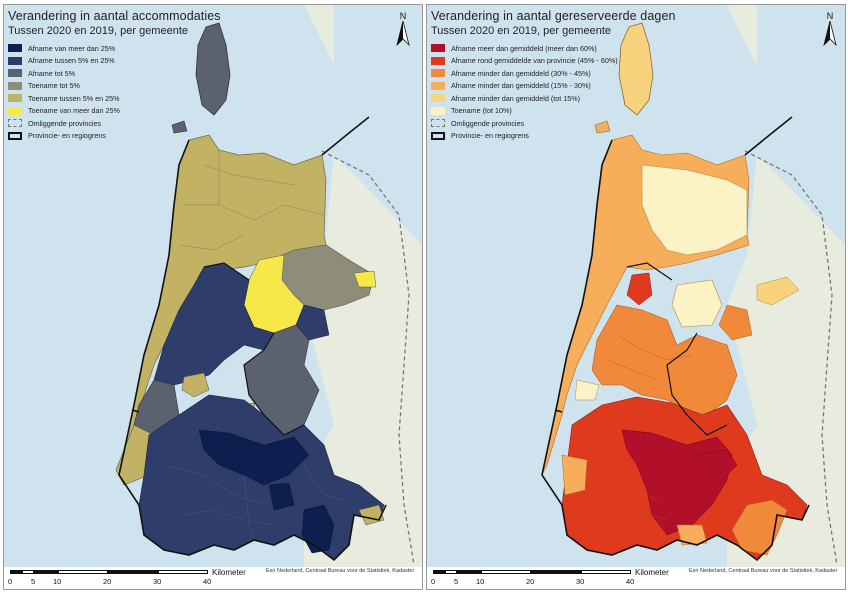 The image size is (848, 604). What do you see at coordinates (254, 457) in the screenshot?
I see `region-amsterdam-navy` at bounding box center [254, 457].